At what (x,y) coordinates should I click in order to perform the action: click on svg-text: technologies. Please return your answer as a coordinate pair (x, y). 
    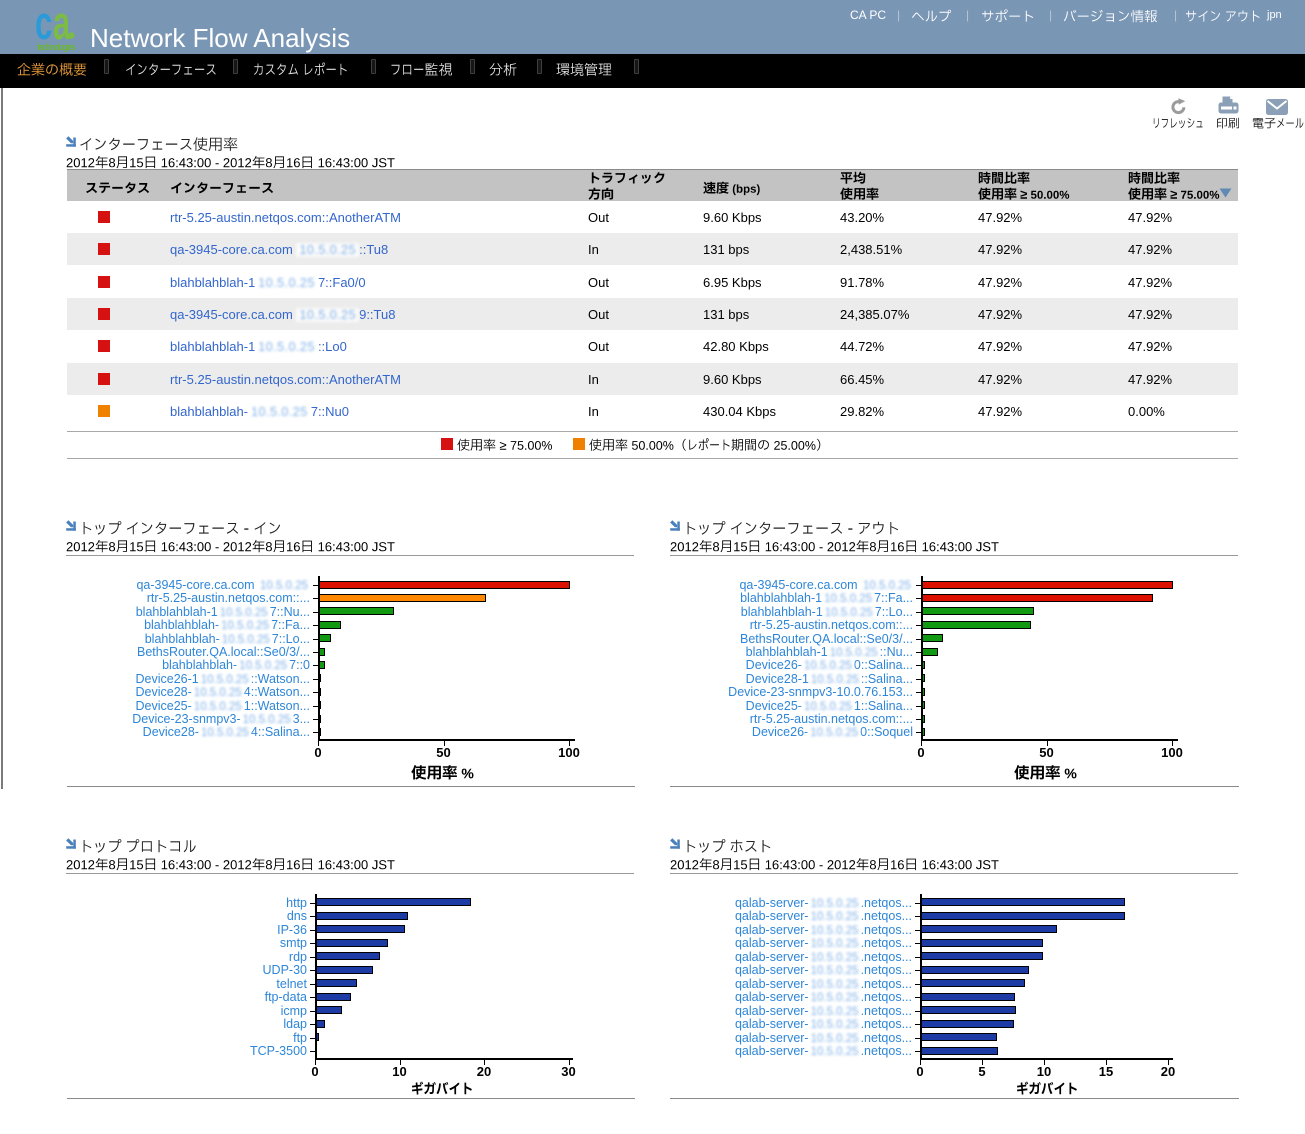
    Looking at the image, I should click on (56, 47).